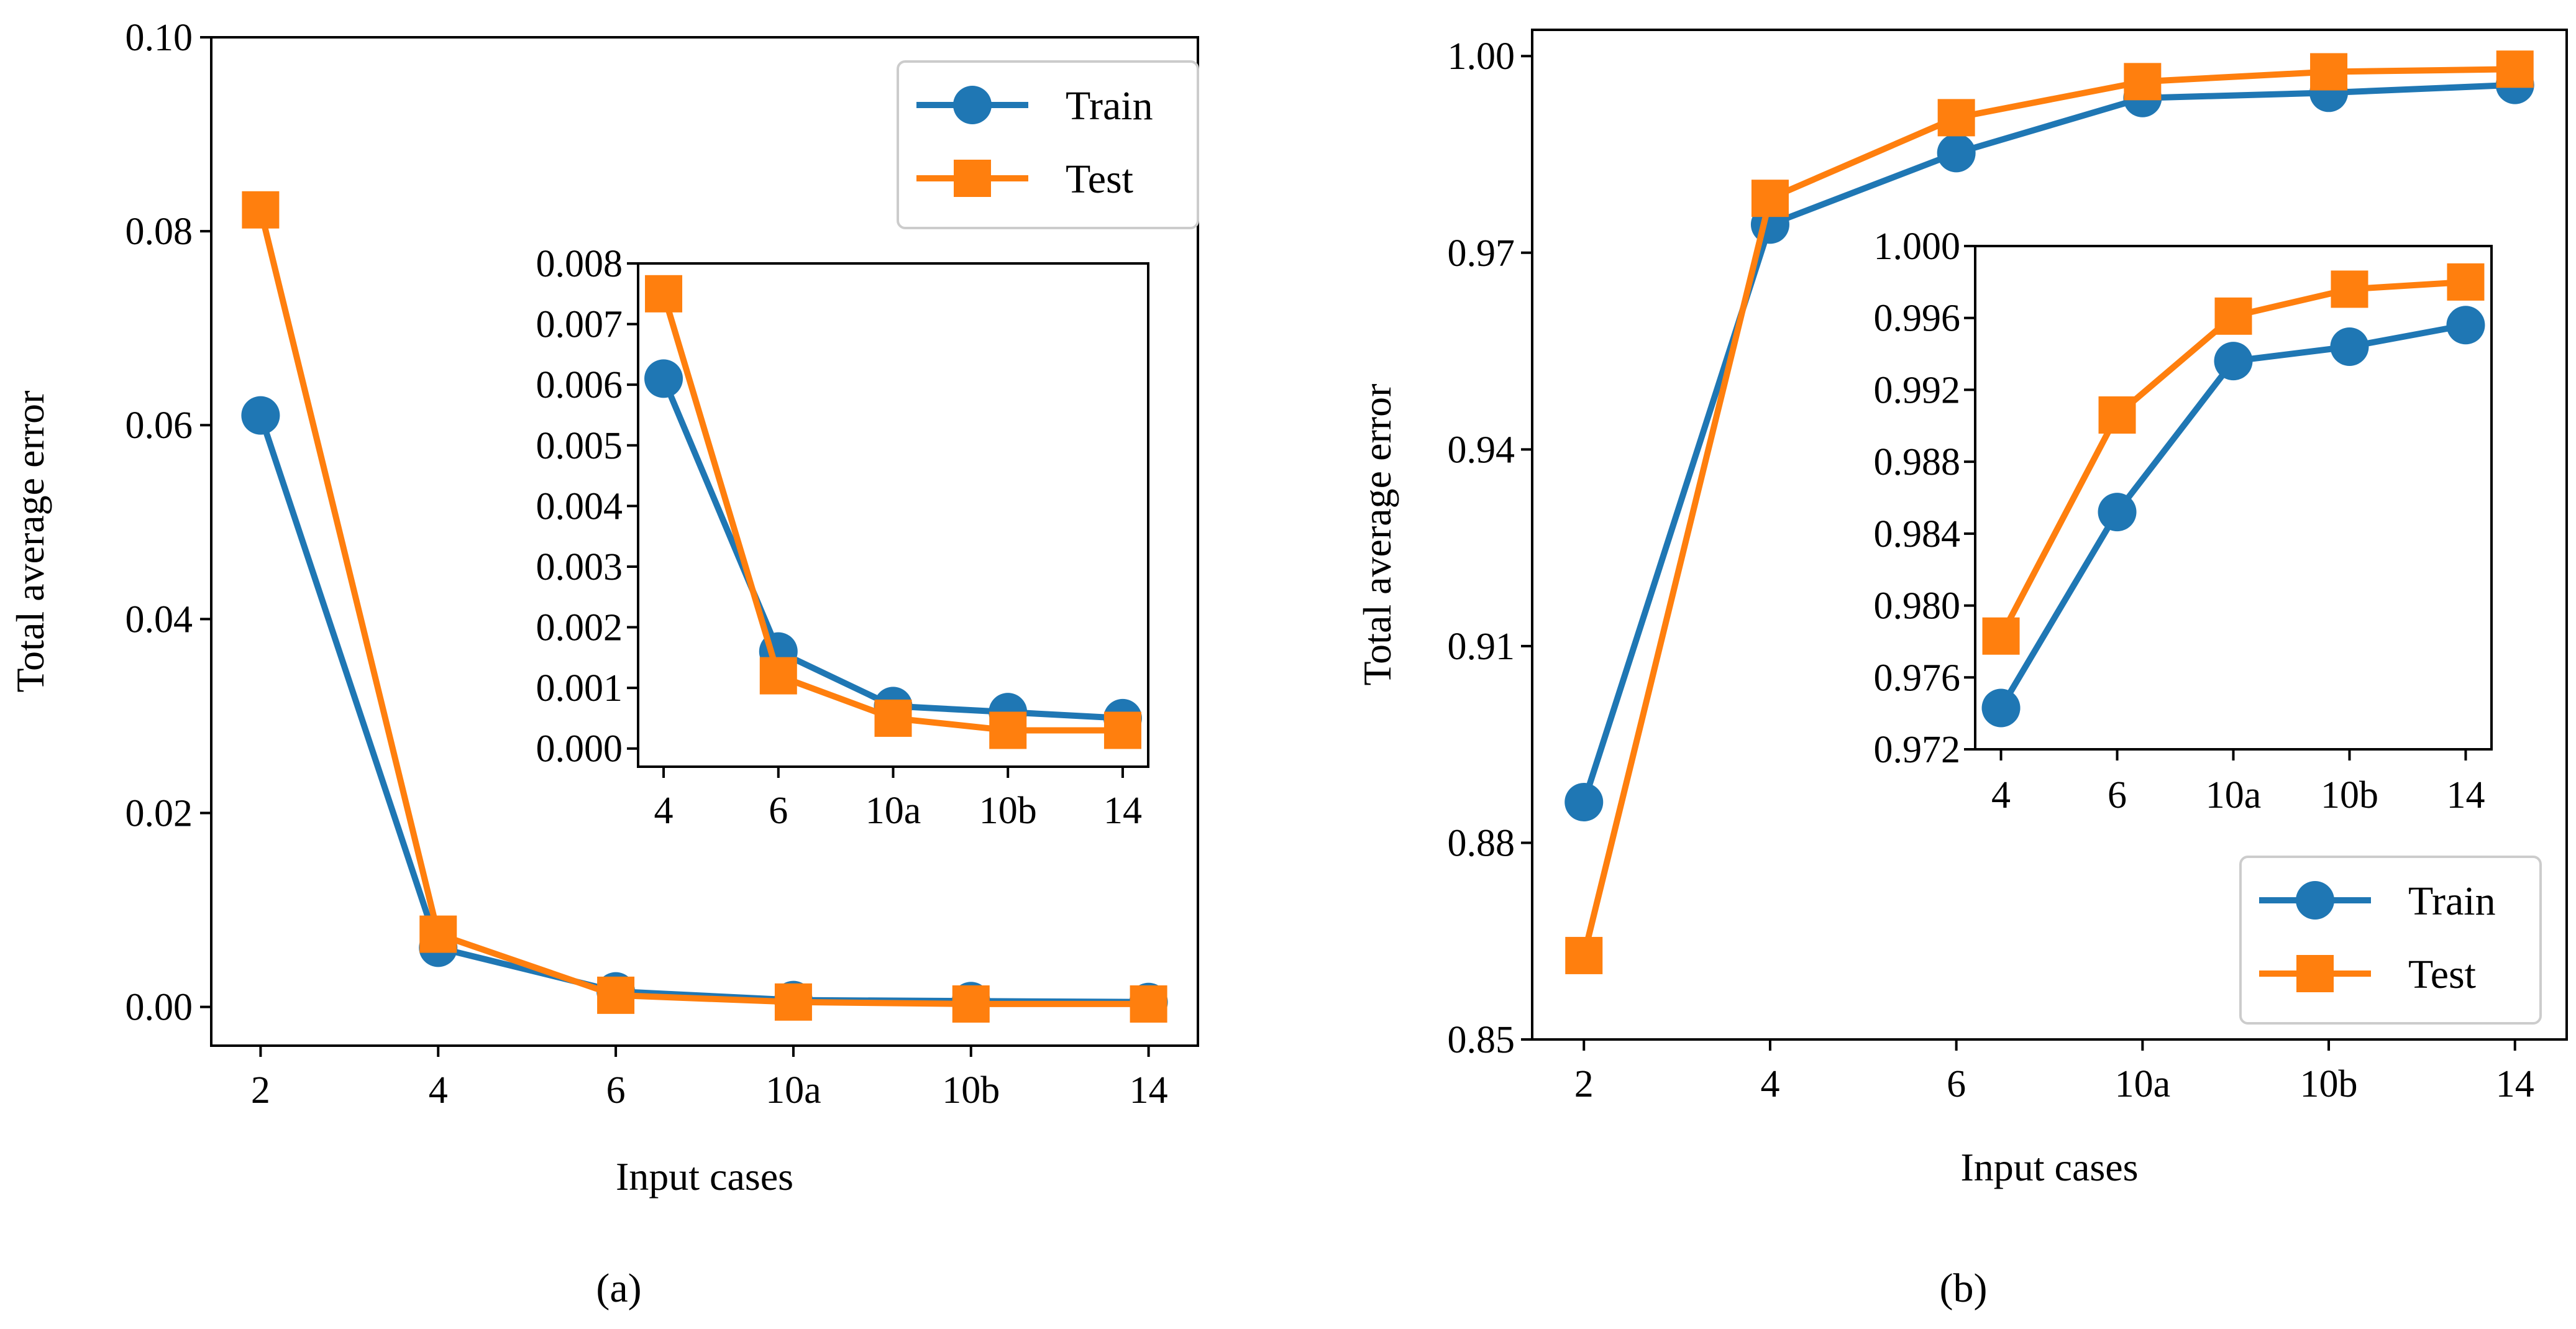 This screenshot has height=1329, width=2576. Describe the element at coordinates (618, 1288) in the screenshot. I see `panel-caption: (a)` at that location.